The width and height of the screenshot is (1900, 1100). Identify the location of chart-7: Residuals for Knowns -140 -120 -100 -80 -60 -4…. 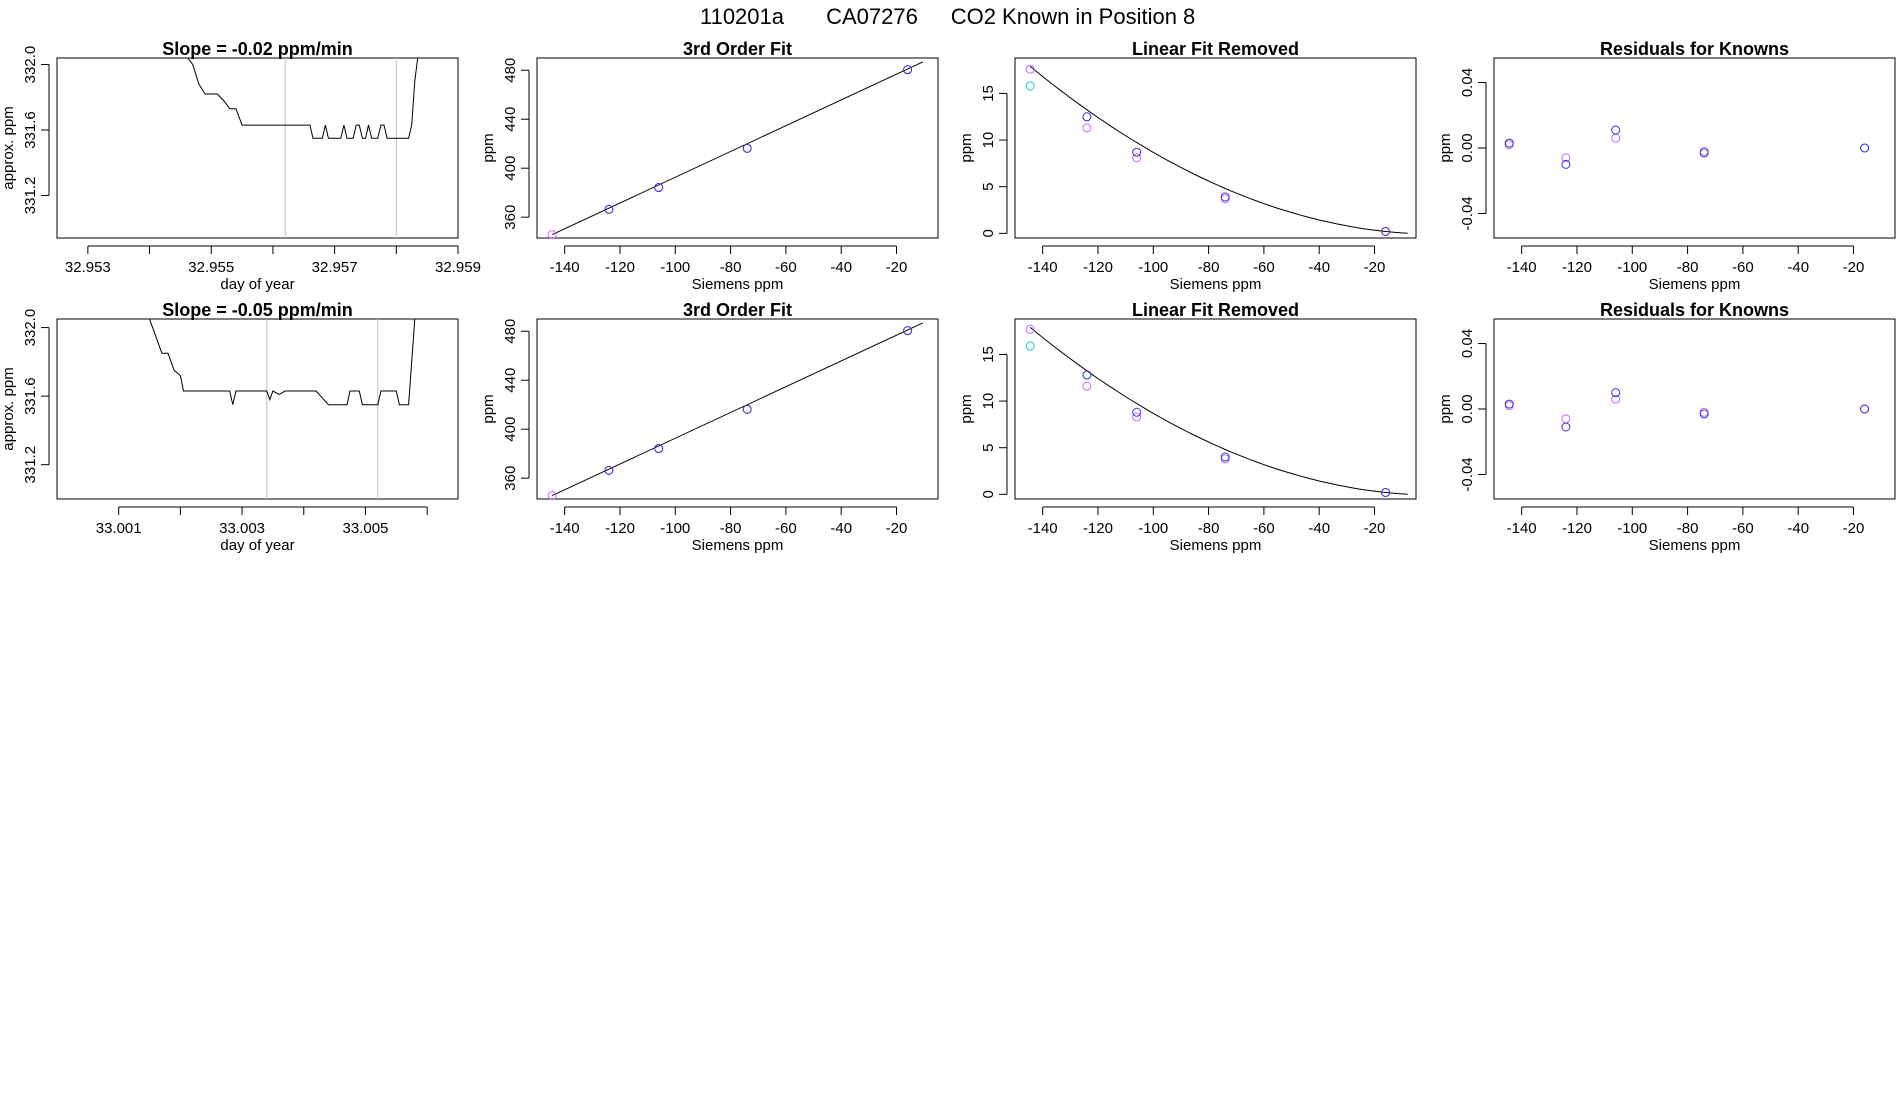
(1666, 427).